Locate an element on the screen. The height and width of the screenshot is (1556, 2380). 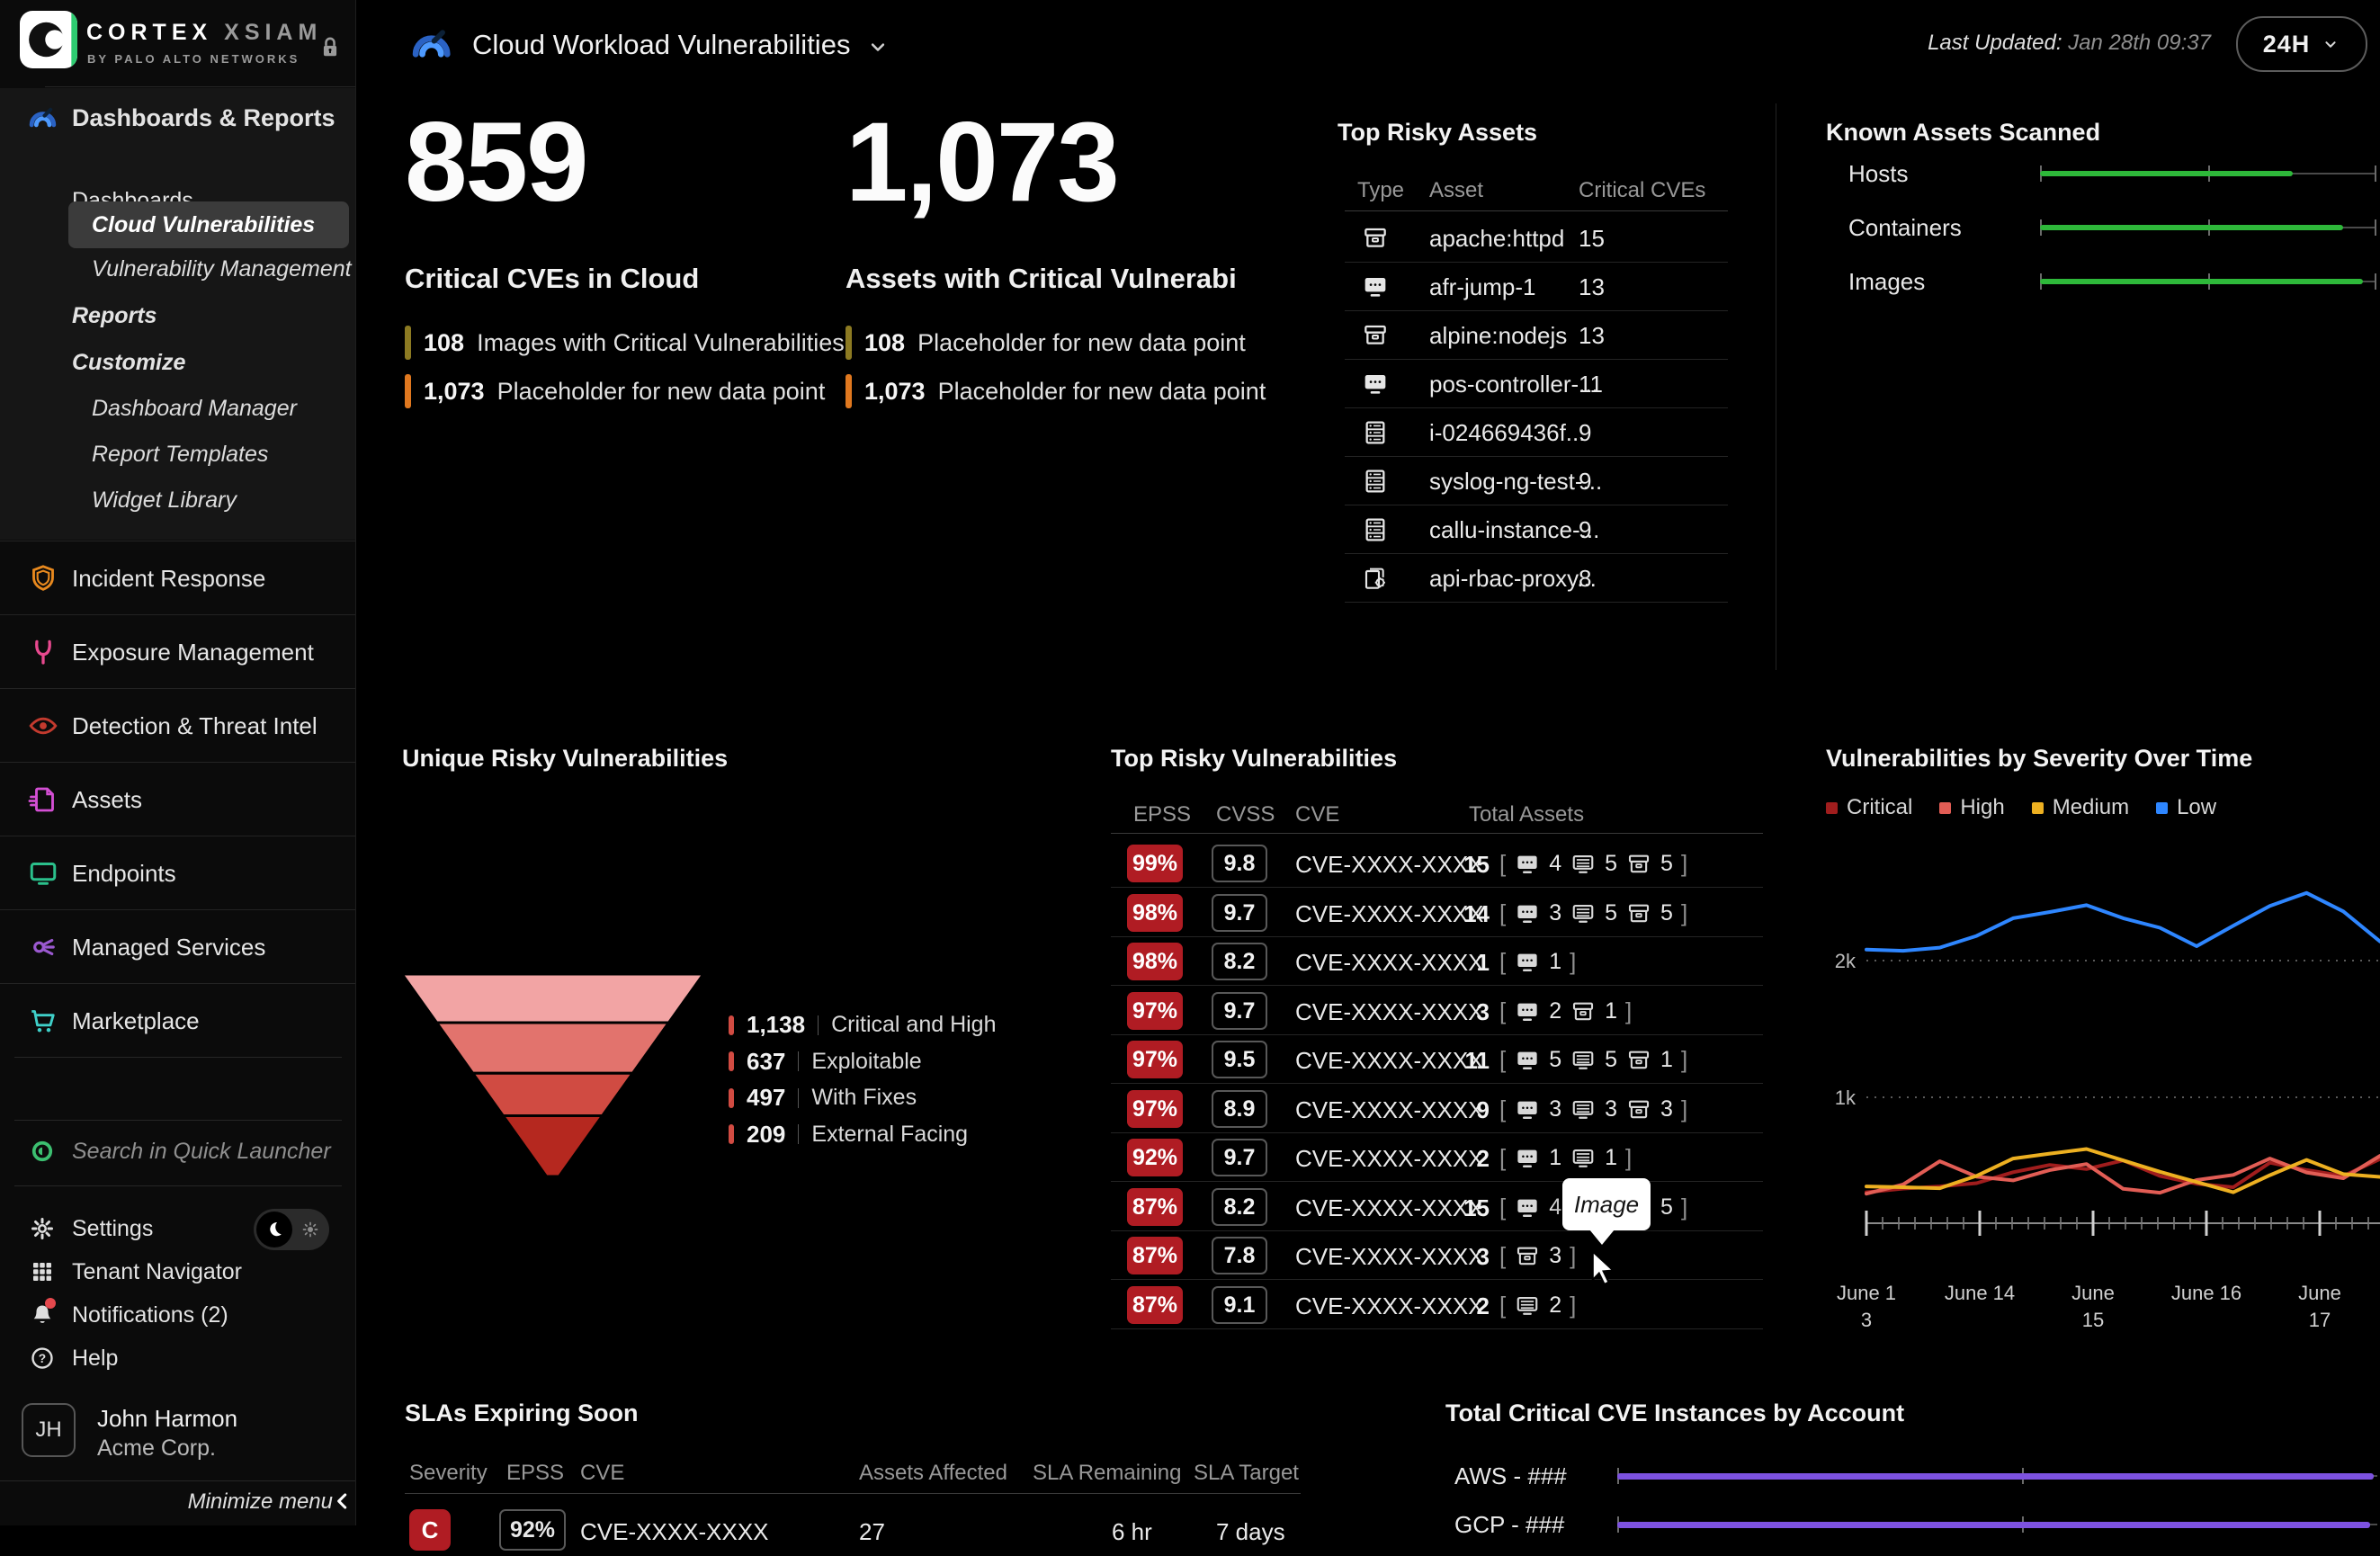
lock-icon is located at coordinates (330, 47).